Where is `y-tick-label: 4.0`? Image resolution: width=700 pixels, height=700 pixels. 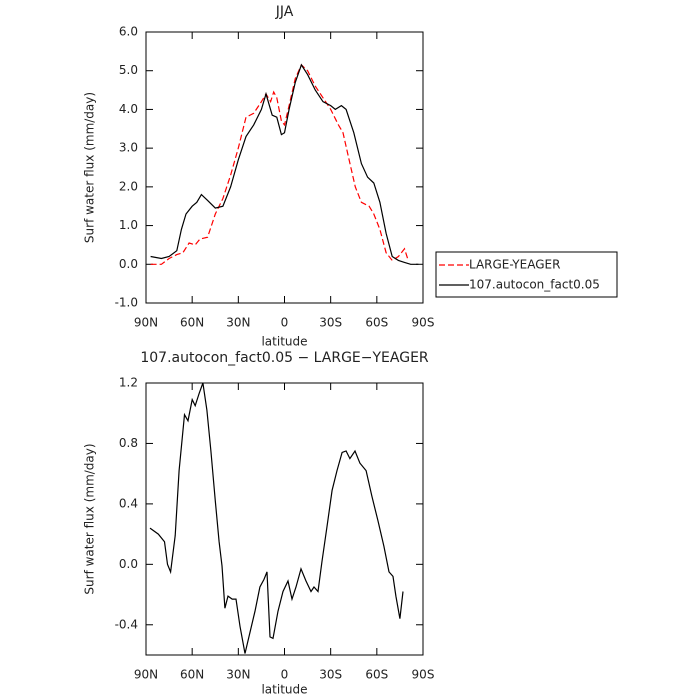
y-tick-label: 4.0 is located at coordinates (128, 109).